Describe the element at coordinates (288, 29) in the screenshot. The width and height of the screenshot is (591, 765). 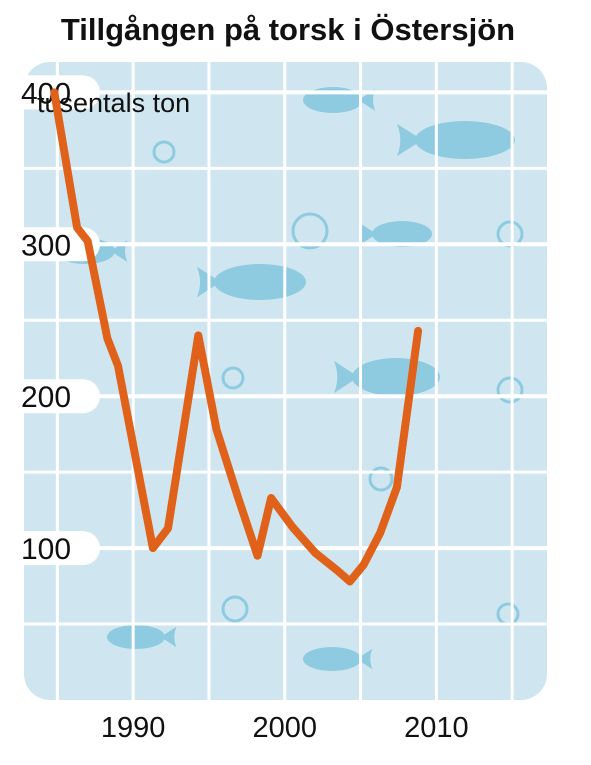
I see `chart-title: Tillgången på torsk i Östersjön` at that location.